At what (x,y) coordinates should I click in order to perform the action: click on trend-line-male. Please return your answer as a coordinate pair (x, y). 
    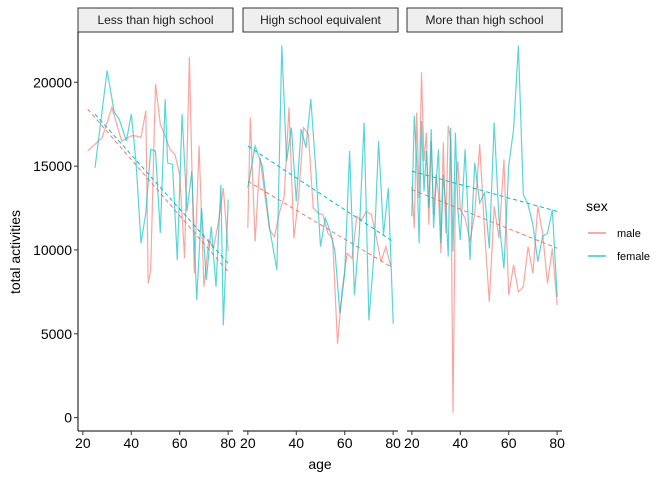
    Looking at the image, I should click on (484, 219).